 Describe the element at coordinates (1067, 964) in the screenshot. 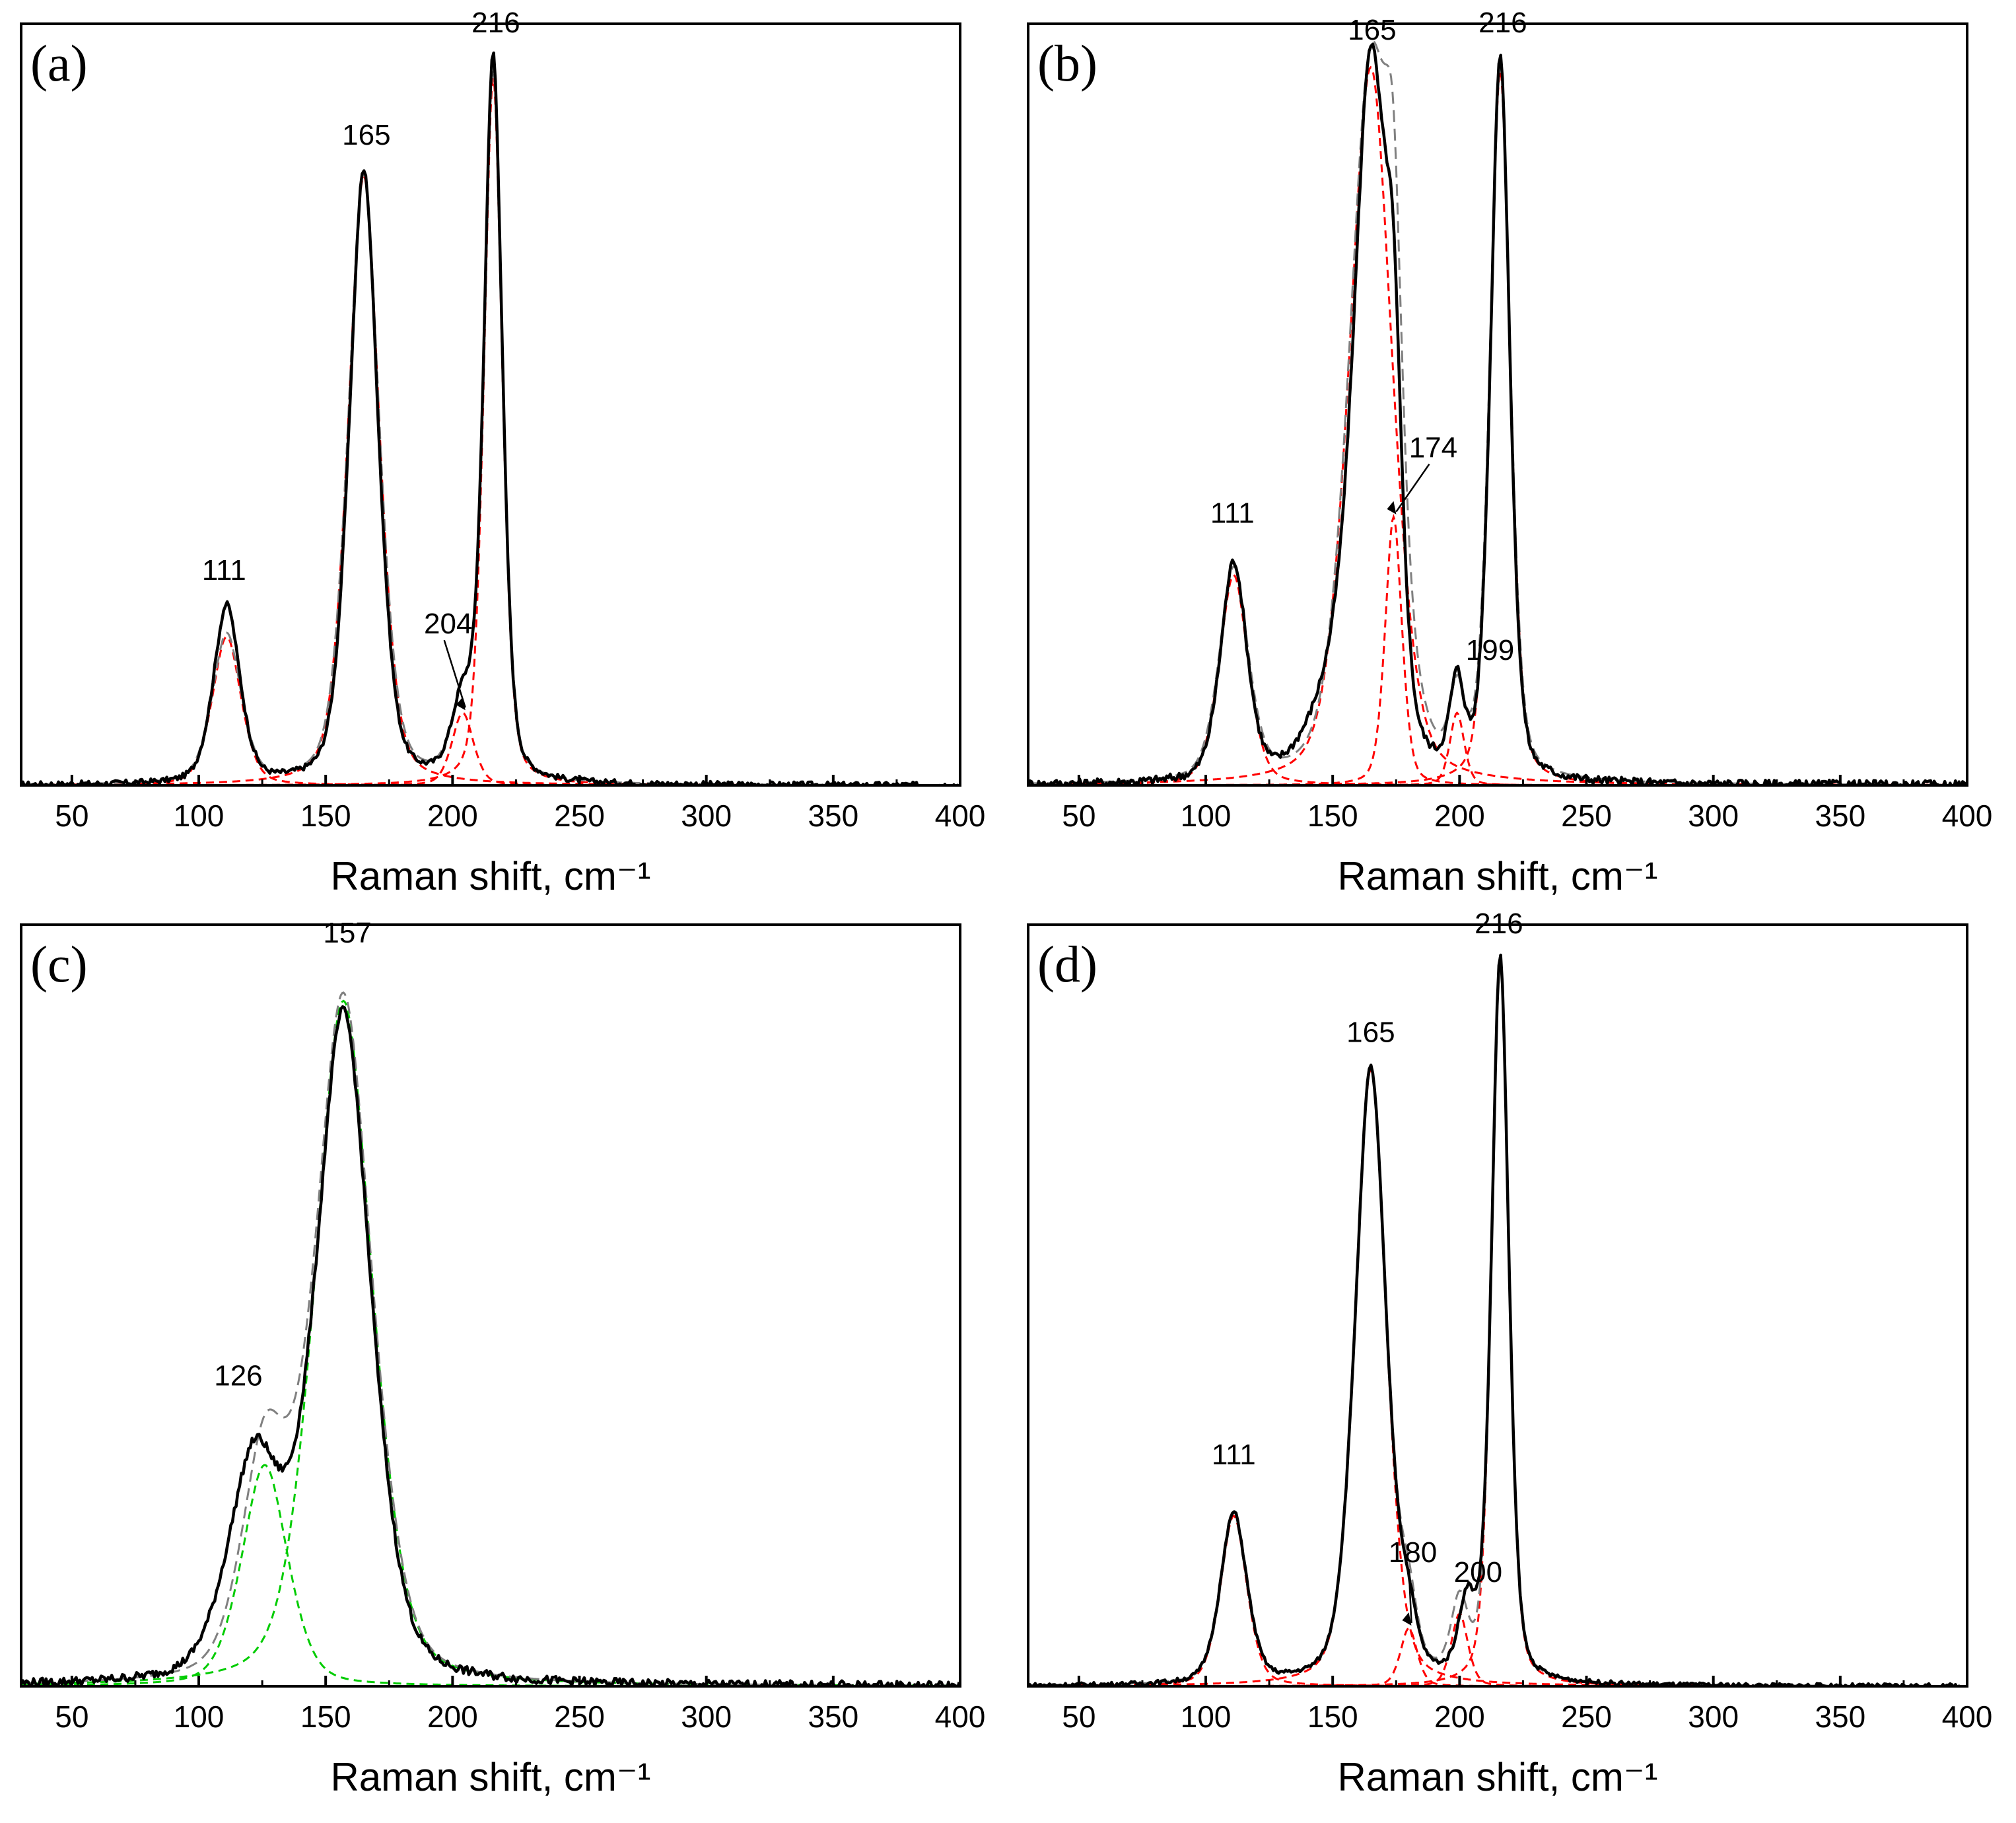

I see `panel-label: (d)` at that location.